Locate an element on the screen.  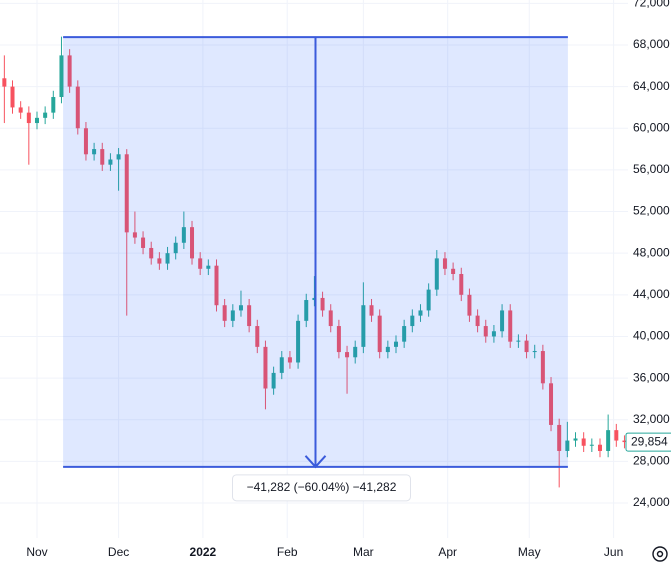
x-tick-label: Mar is located at coordinates (363, 552).